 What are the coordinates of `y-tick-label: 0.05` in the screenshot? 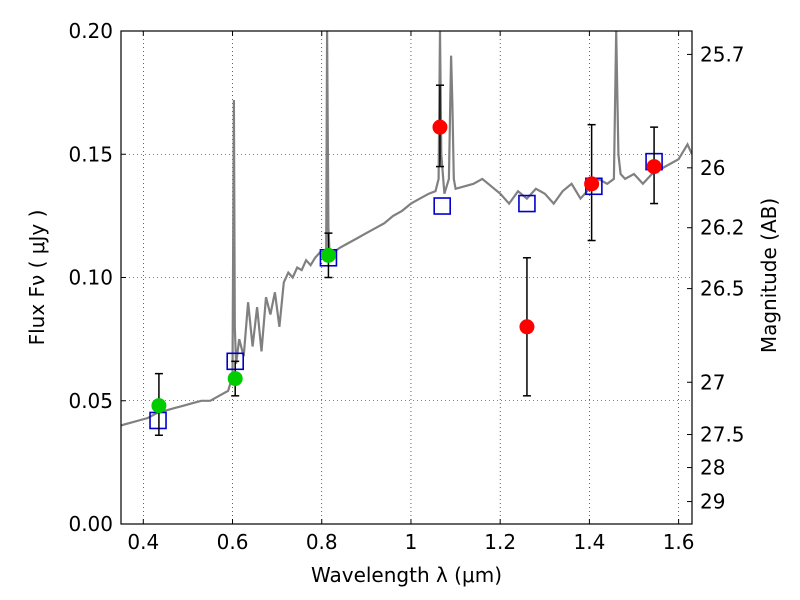 It's located at (90, 401).